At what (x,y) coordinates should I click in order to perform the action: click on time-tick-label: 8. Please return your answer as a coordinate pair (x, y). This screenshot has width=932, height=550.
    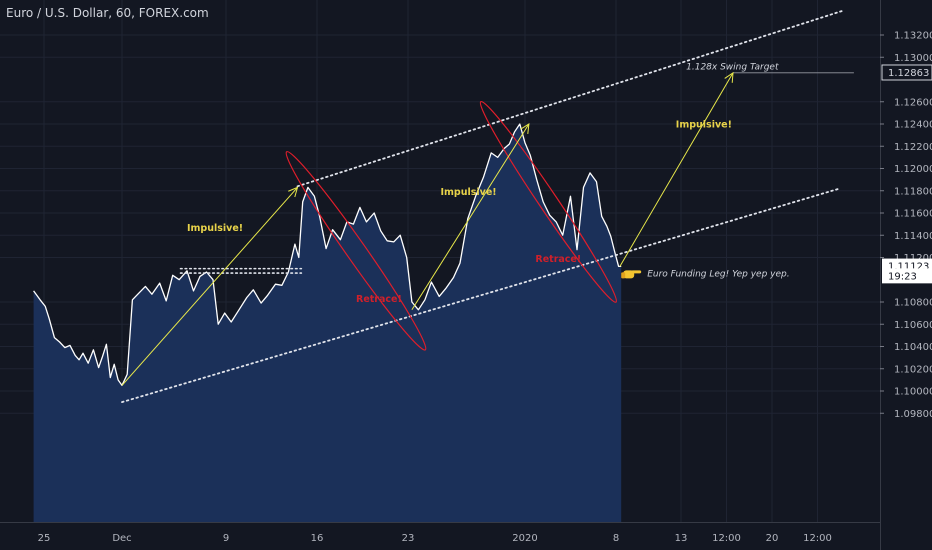
    Looking at the image, I should click on (616, 538).